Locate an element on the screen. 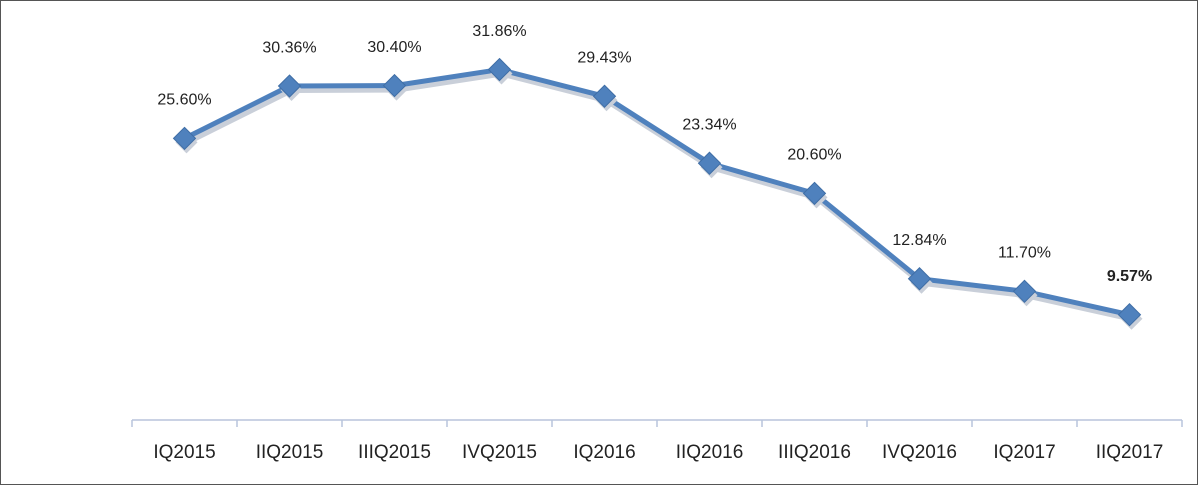  x-tick-label: IIQ2015 is located at coordinates (290, 452).